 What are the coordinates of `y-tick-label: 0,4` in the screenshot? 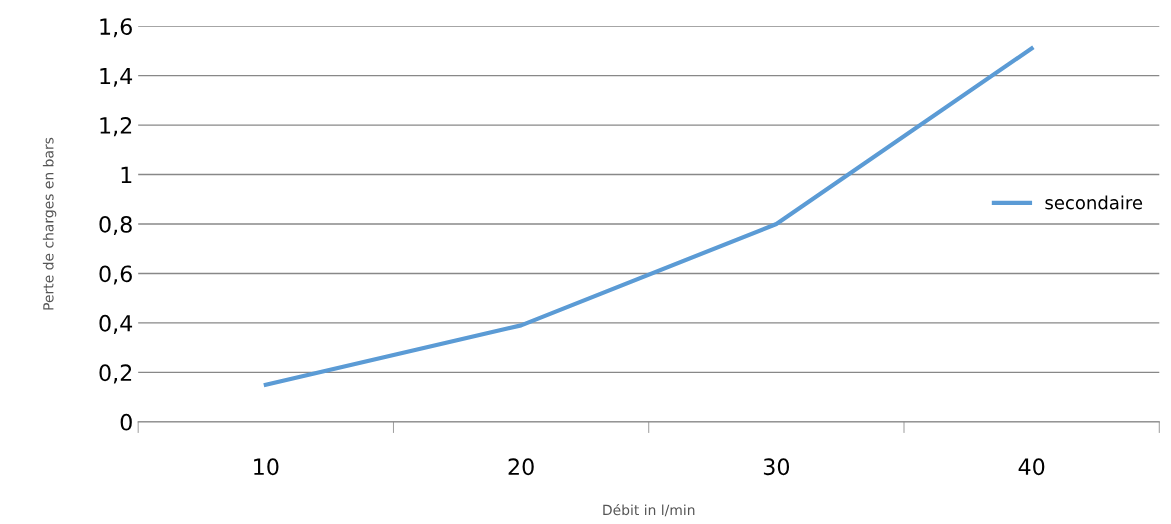 It's located at (116, 324).